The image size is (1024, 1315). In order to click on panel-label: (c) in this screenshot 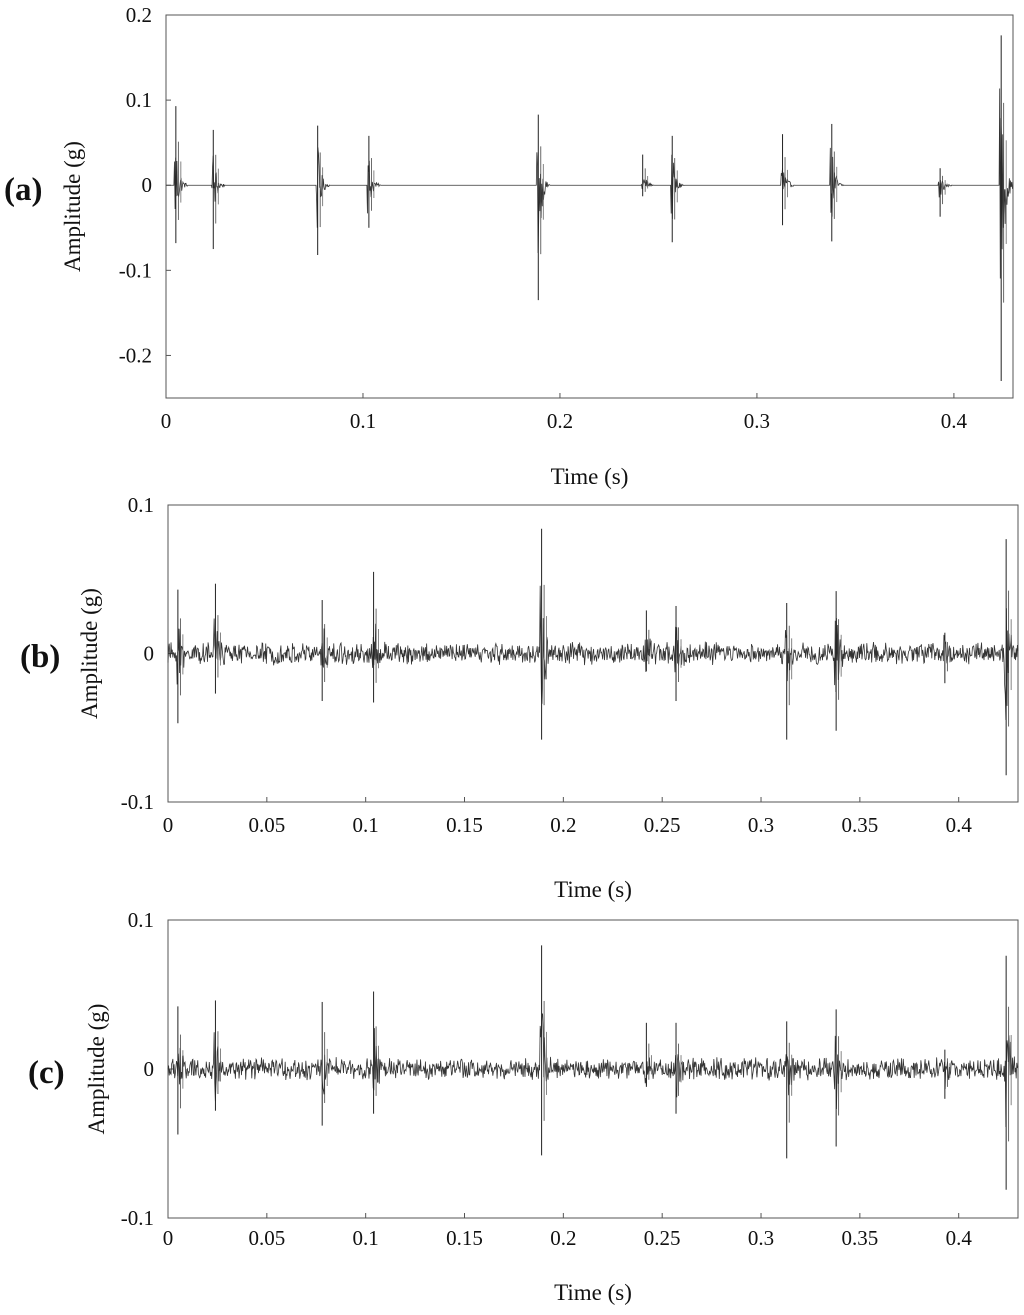, I will do `click(46, 1073)`.